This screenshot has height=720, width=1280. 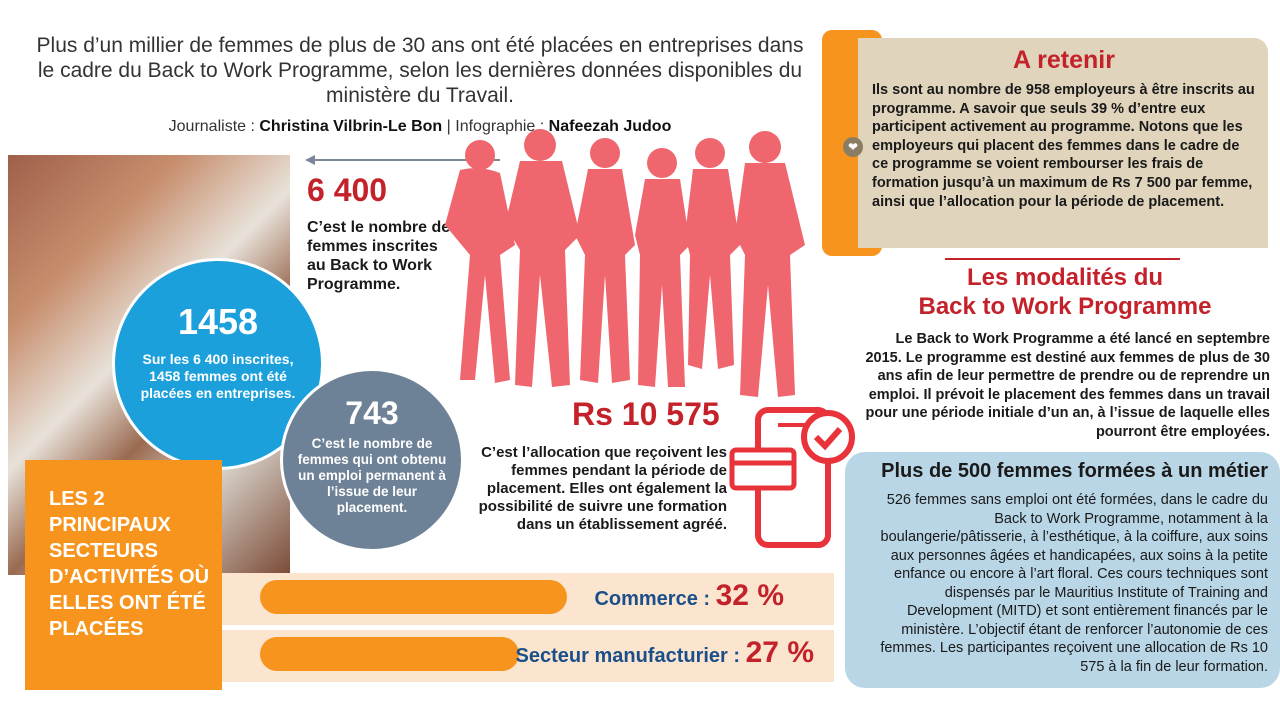 I want to click on retenir-title: A retenir, so click(x=1064, y=60).